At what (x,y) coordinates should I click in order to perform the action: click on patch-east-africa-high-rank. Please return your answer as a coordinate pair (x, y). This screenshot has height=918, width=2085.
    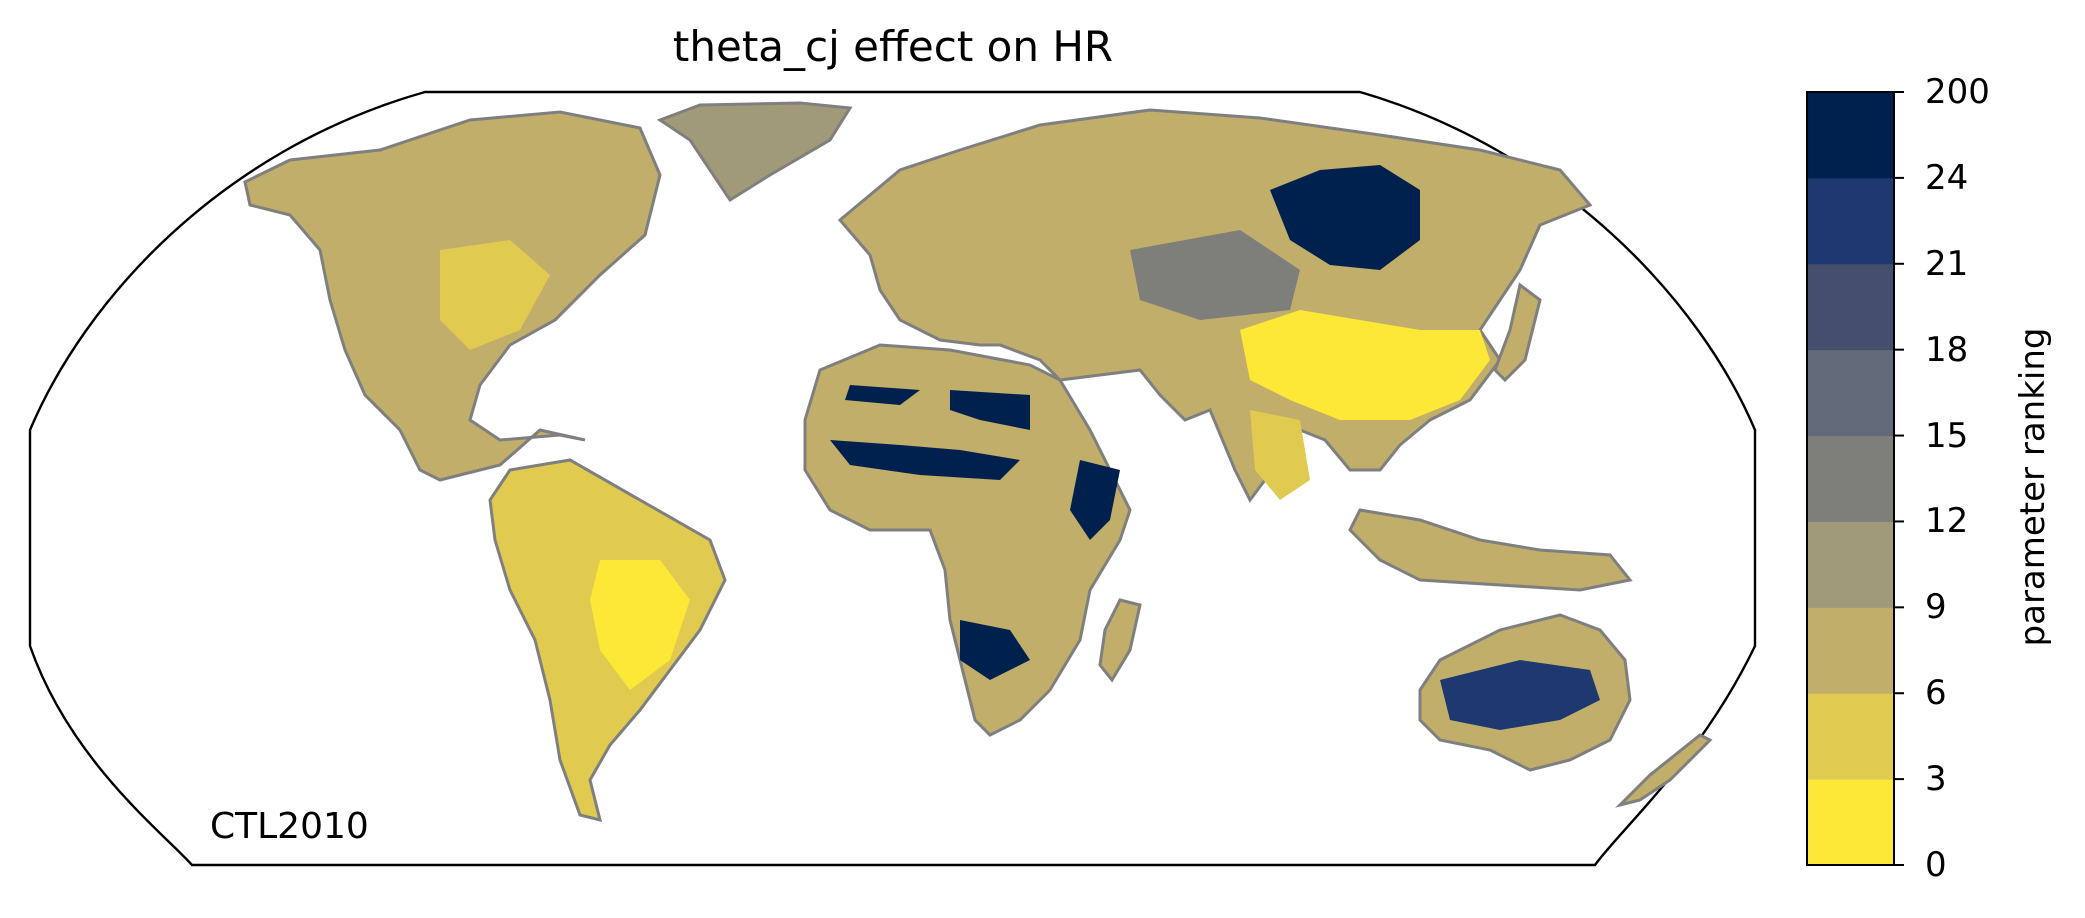
    Looking at the image, I should click on (1095, 500).